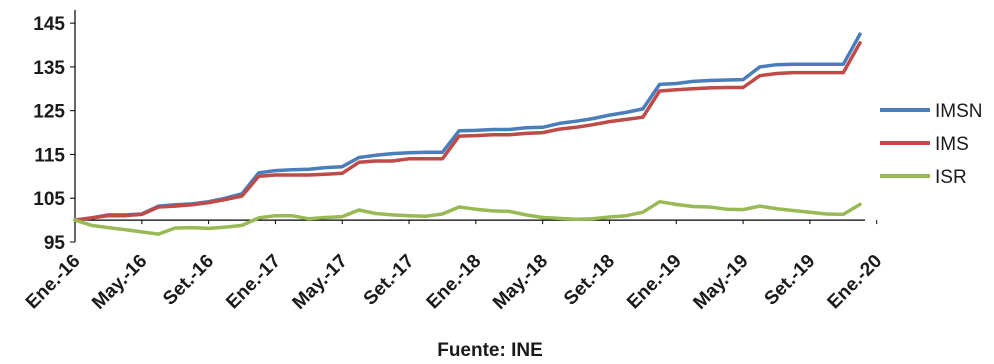  I want to click on legend-label: IMS, so click(952, 144).